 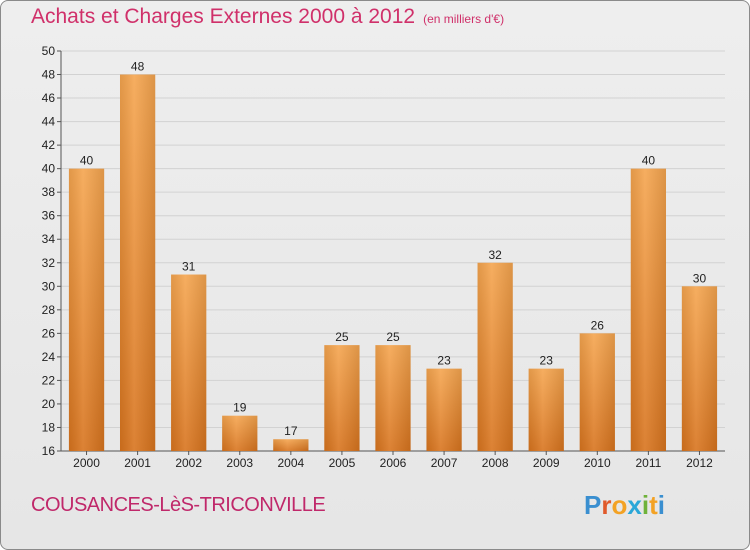 What do you see at coordinates (342, 463) in the screenshot?
I see `x-tick-label: 2005` at bounding box center [342, 463].